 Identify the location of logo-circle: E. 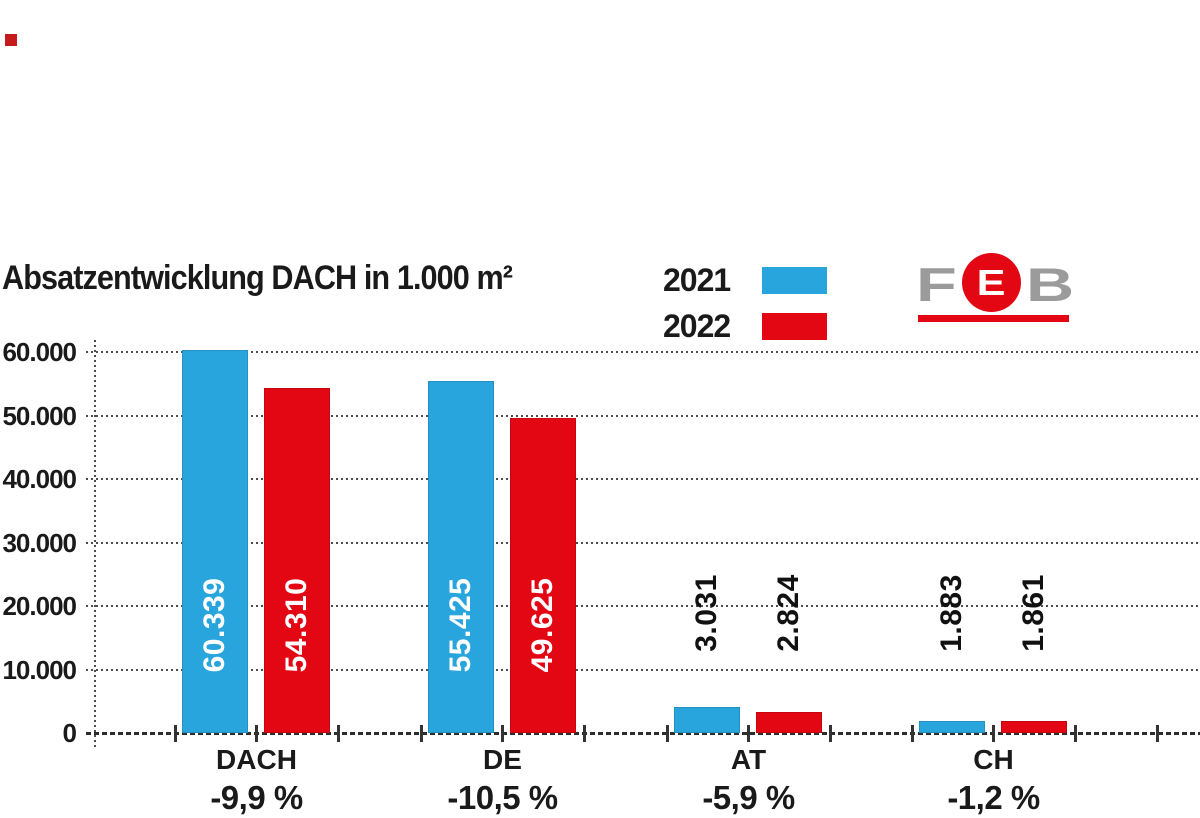
(991, 282).